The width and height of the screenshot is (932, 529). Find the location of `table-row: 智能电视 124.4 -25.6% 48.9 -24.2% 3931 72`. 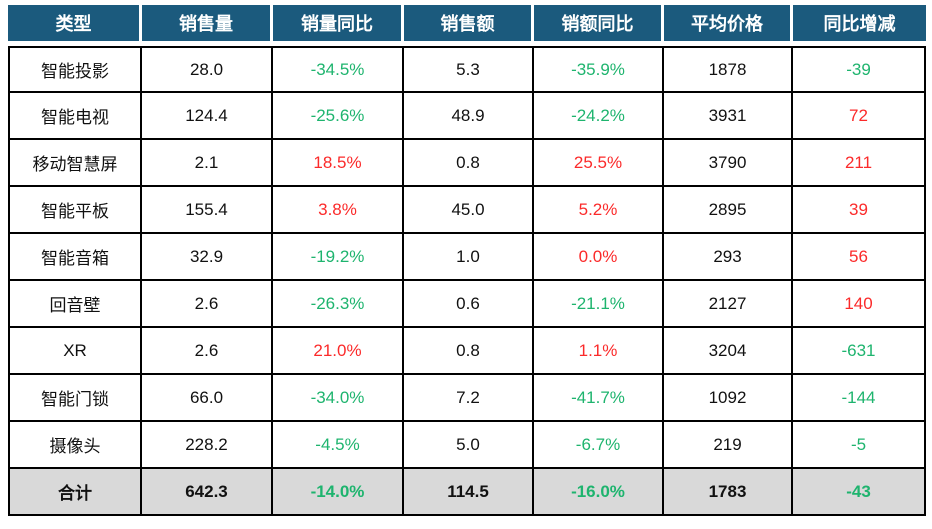

table-row: 智能电视 124.4 -25.6% 48.9 -24.2% 3931 72 is located at coordinates (467, 116).